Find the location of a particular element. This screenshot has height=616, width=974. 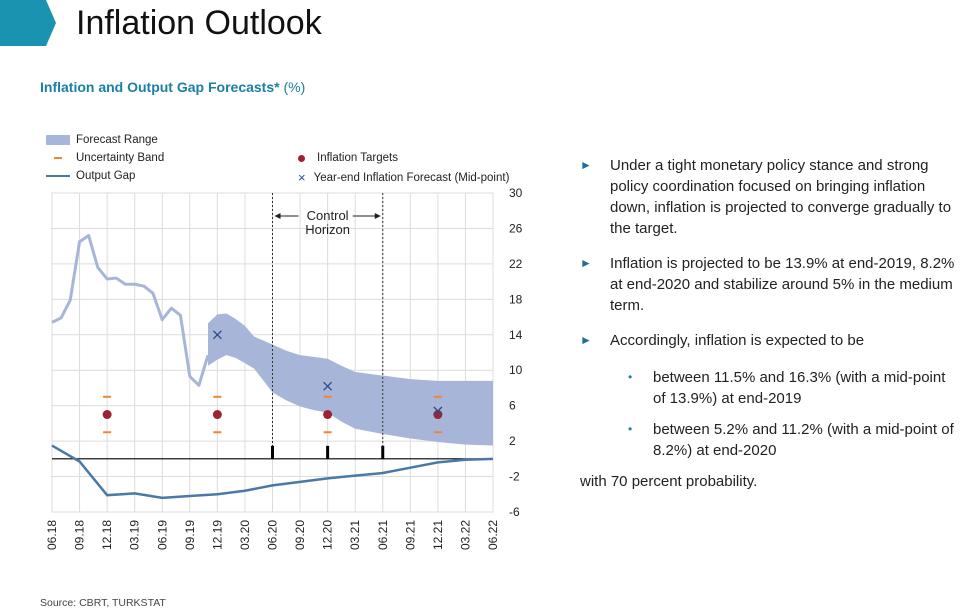

forecast-range-area is located at coordinates (350, 379).